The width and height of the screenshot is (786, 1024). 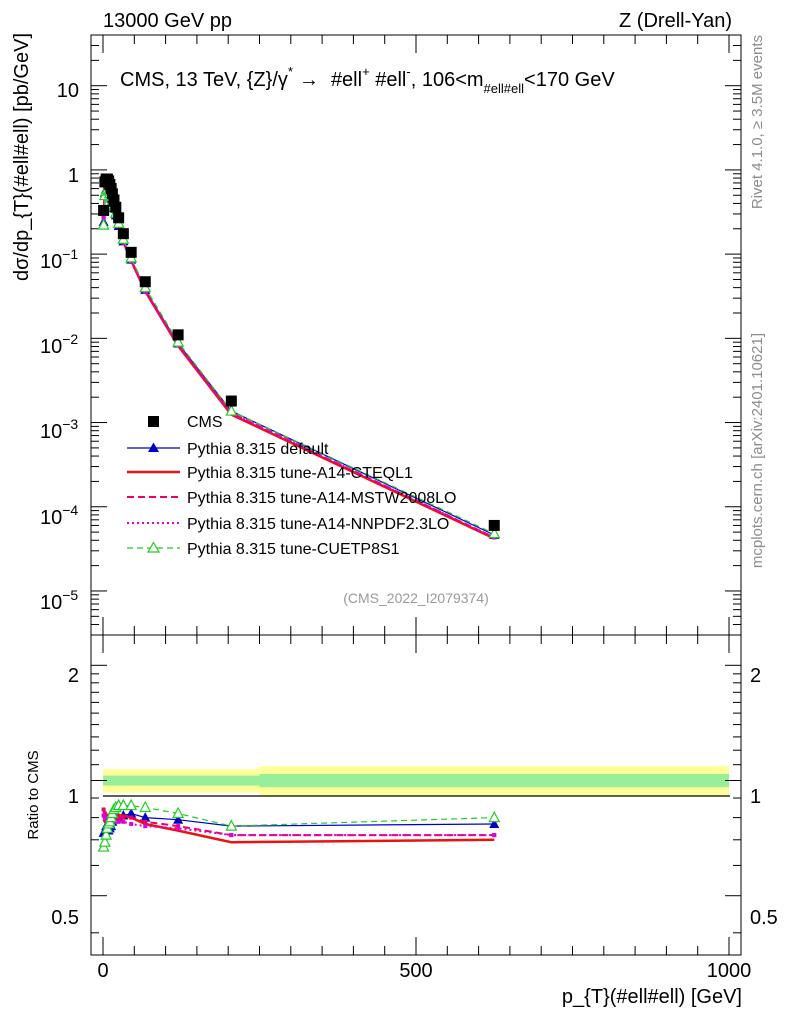 I want to click on main-ytick-label: 10⁻⁵, so click(x=59, y=600).